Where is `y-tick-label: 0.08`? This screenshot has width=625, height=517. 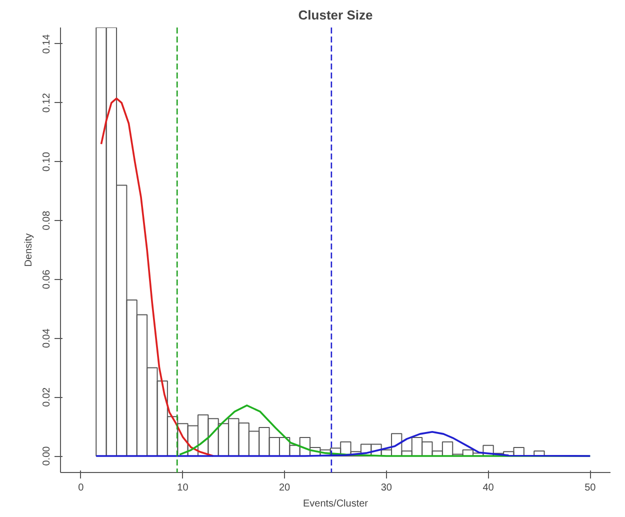
y-tick-label: 0.08 is located at coordinates (47, 220).